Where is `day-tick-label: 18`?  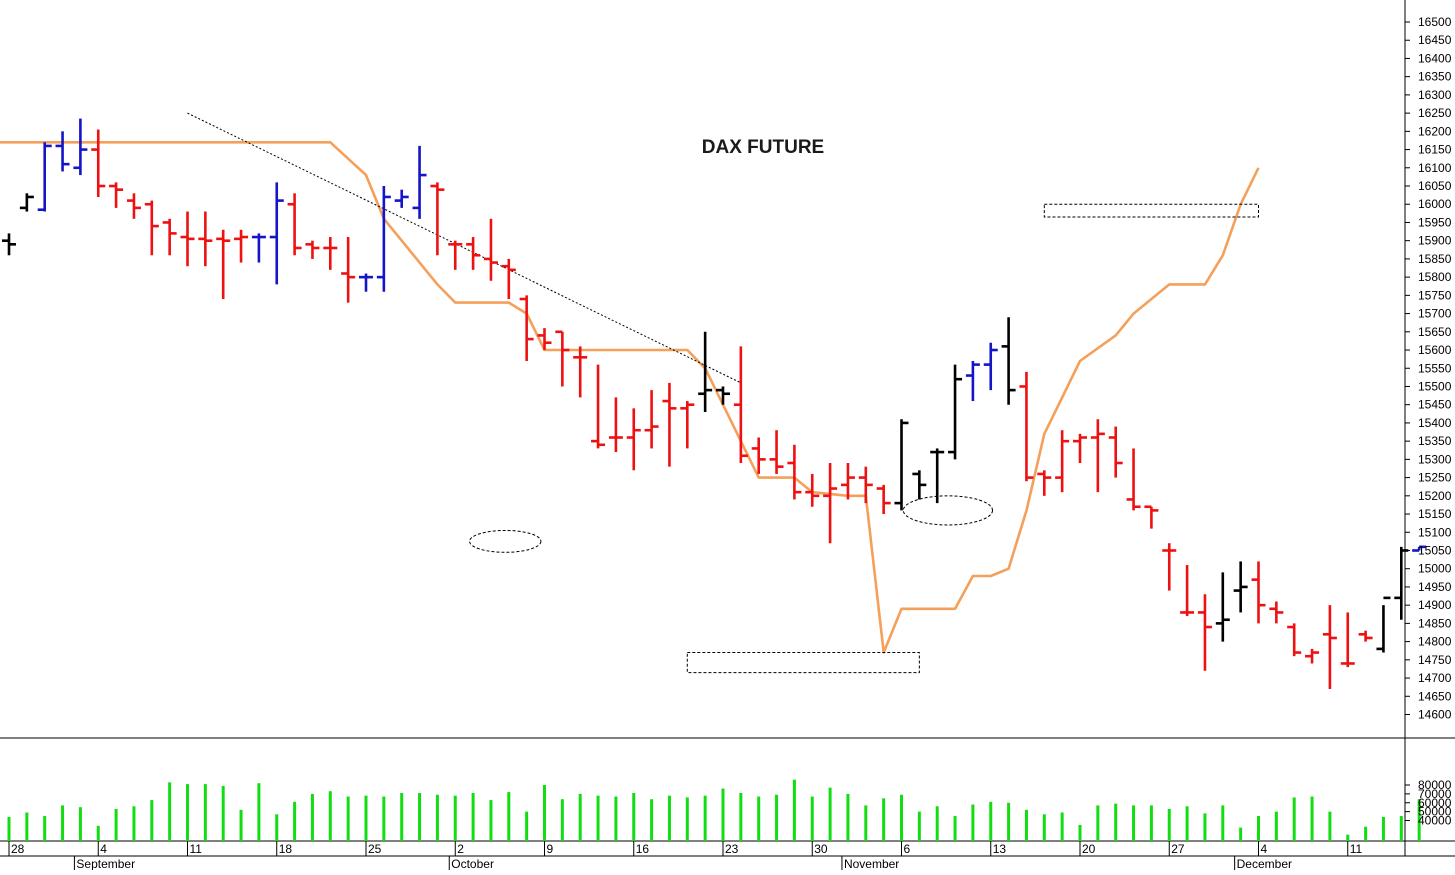
day-tick-label: 18 is located at coordinates (286, 849).